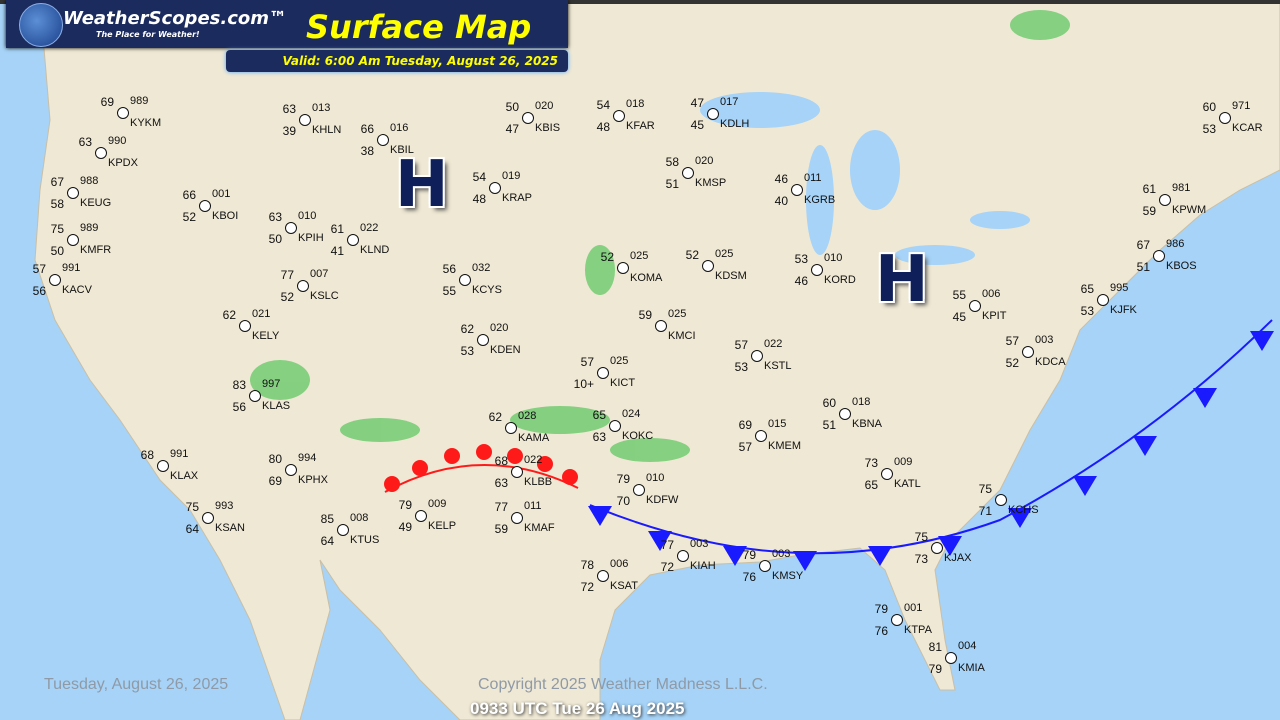 The image size is (1280, 720). I want to click on station-plot-kphx: 80 69 994 KPHX, so click(293, 472).